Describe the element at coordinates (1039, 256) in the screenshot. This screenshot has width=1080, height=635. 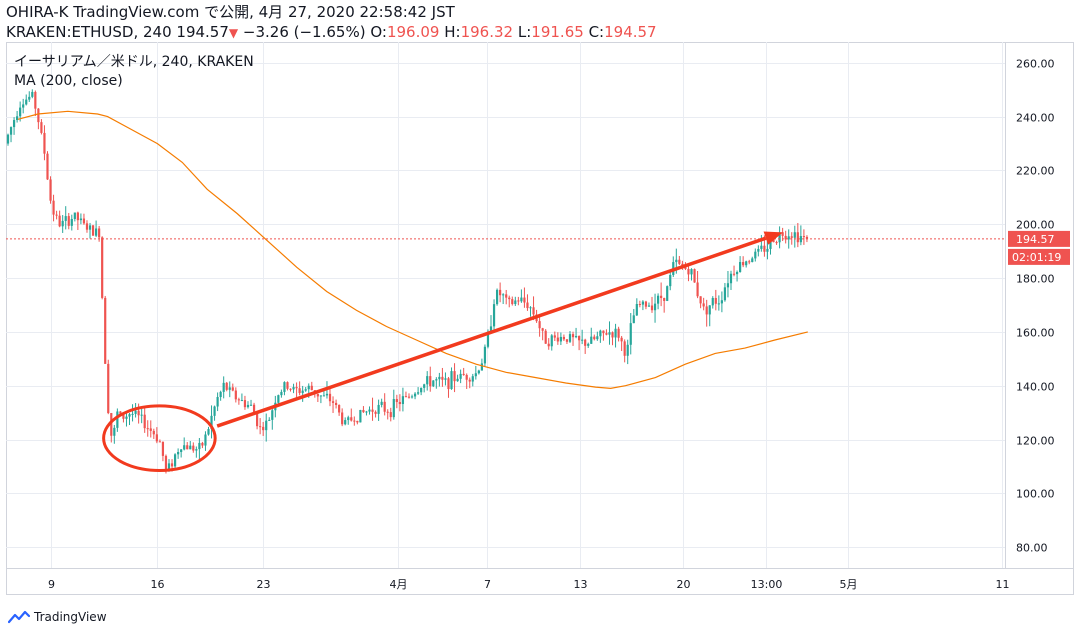
I see `countdown-background` at that location.